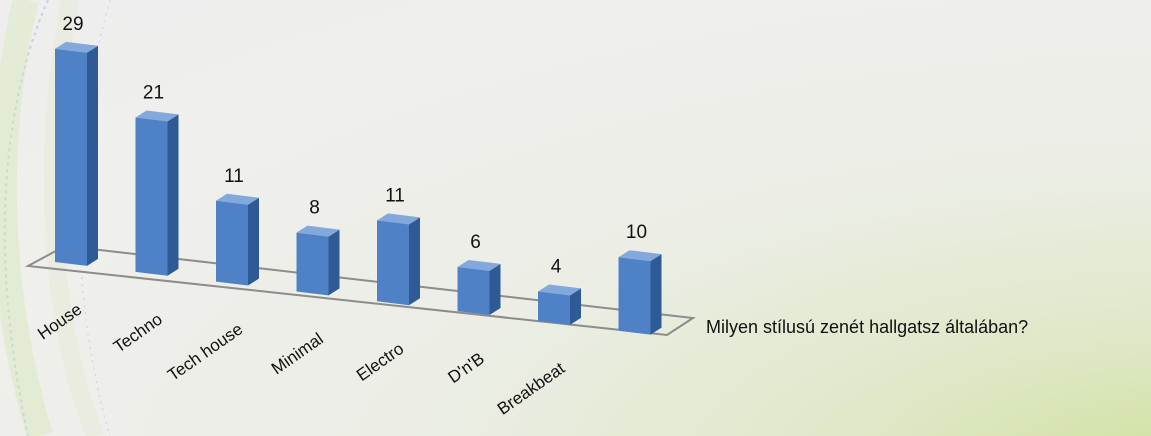 This screenshot has height=436, width=1151. What do you see at coordinates (153, 92) in the screenshot?
I see `value-label: 21` at bounding box center [153, 92].